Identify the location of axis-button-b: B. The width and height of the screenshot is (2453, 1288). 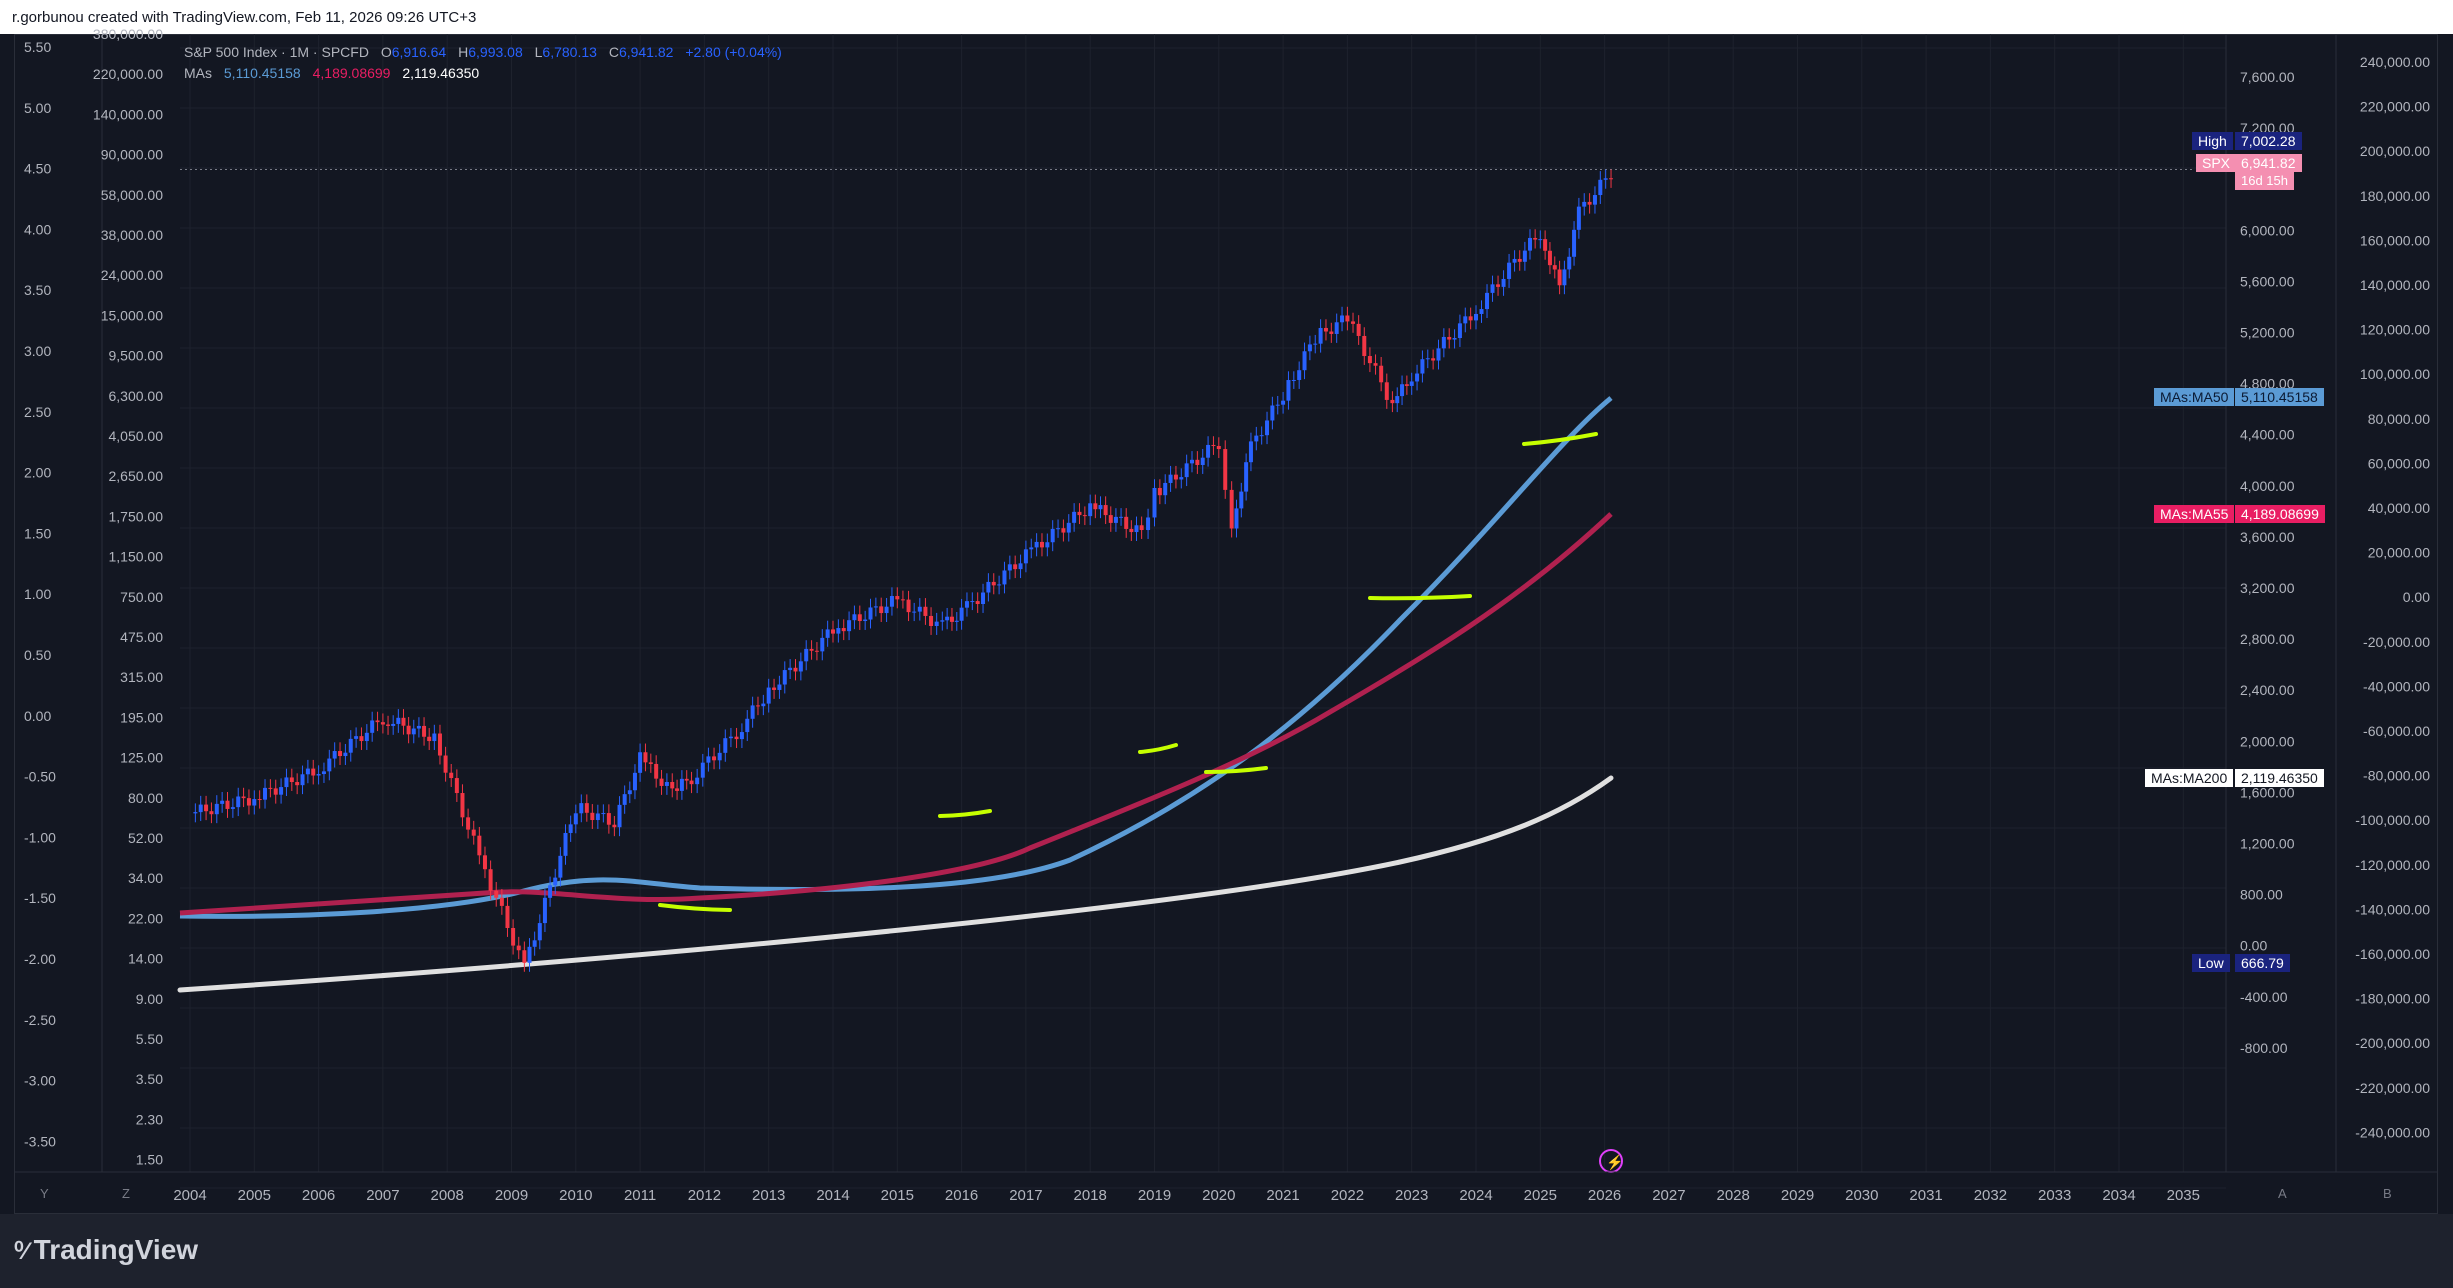
(2387, 1193).